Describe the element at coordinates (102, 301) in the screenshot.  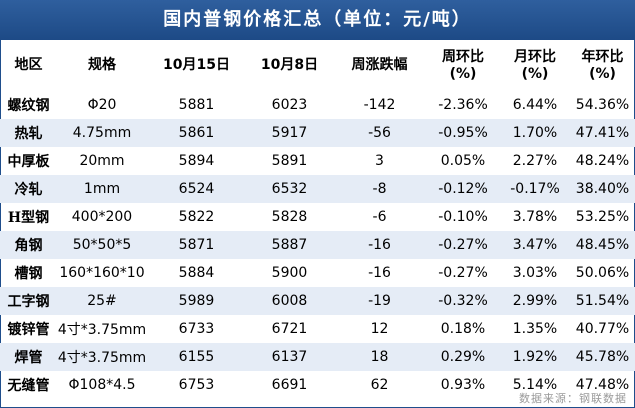
I see `cell-spec: 25#` at that location.